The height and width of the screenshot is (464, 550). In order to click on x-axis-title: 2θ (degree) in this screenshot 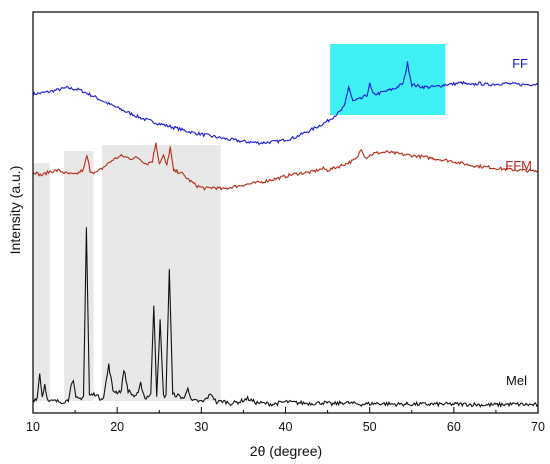, I will do `click(286, 451)`.